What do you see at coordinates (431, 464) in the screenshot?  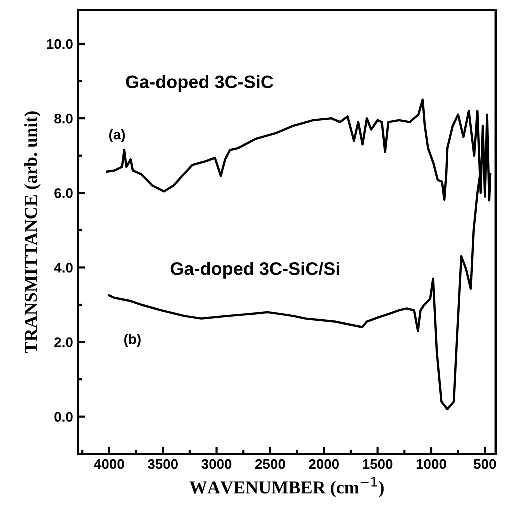 I see `x-tick-label: 1000` at bounding box center [431, 464].